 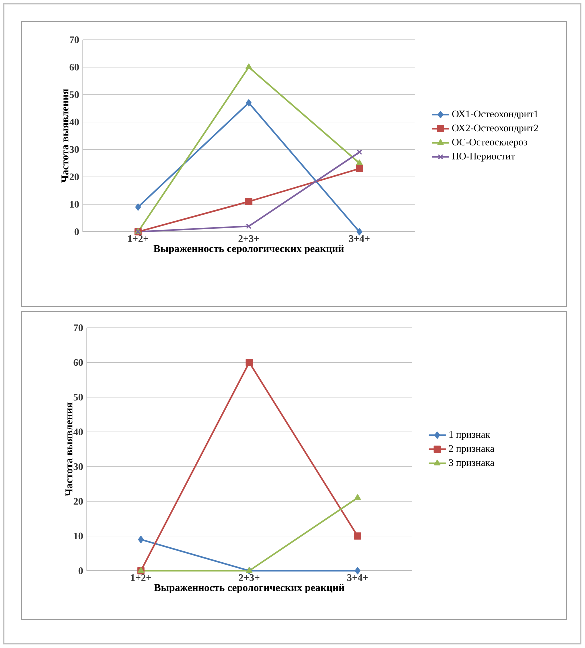 I want to click on legend-label: 3 признака, so click(x=472, y=464).